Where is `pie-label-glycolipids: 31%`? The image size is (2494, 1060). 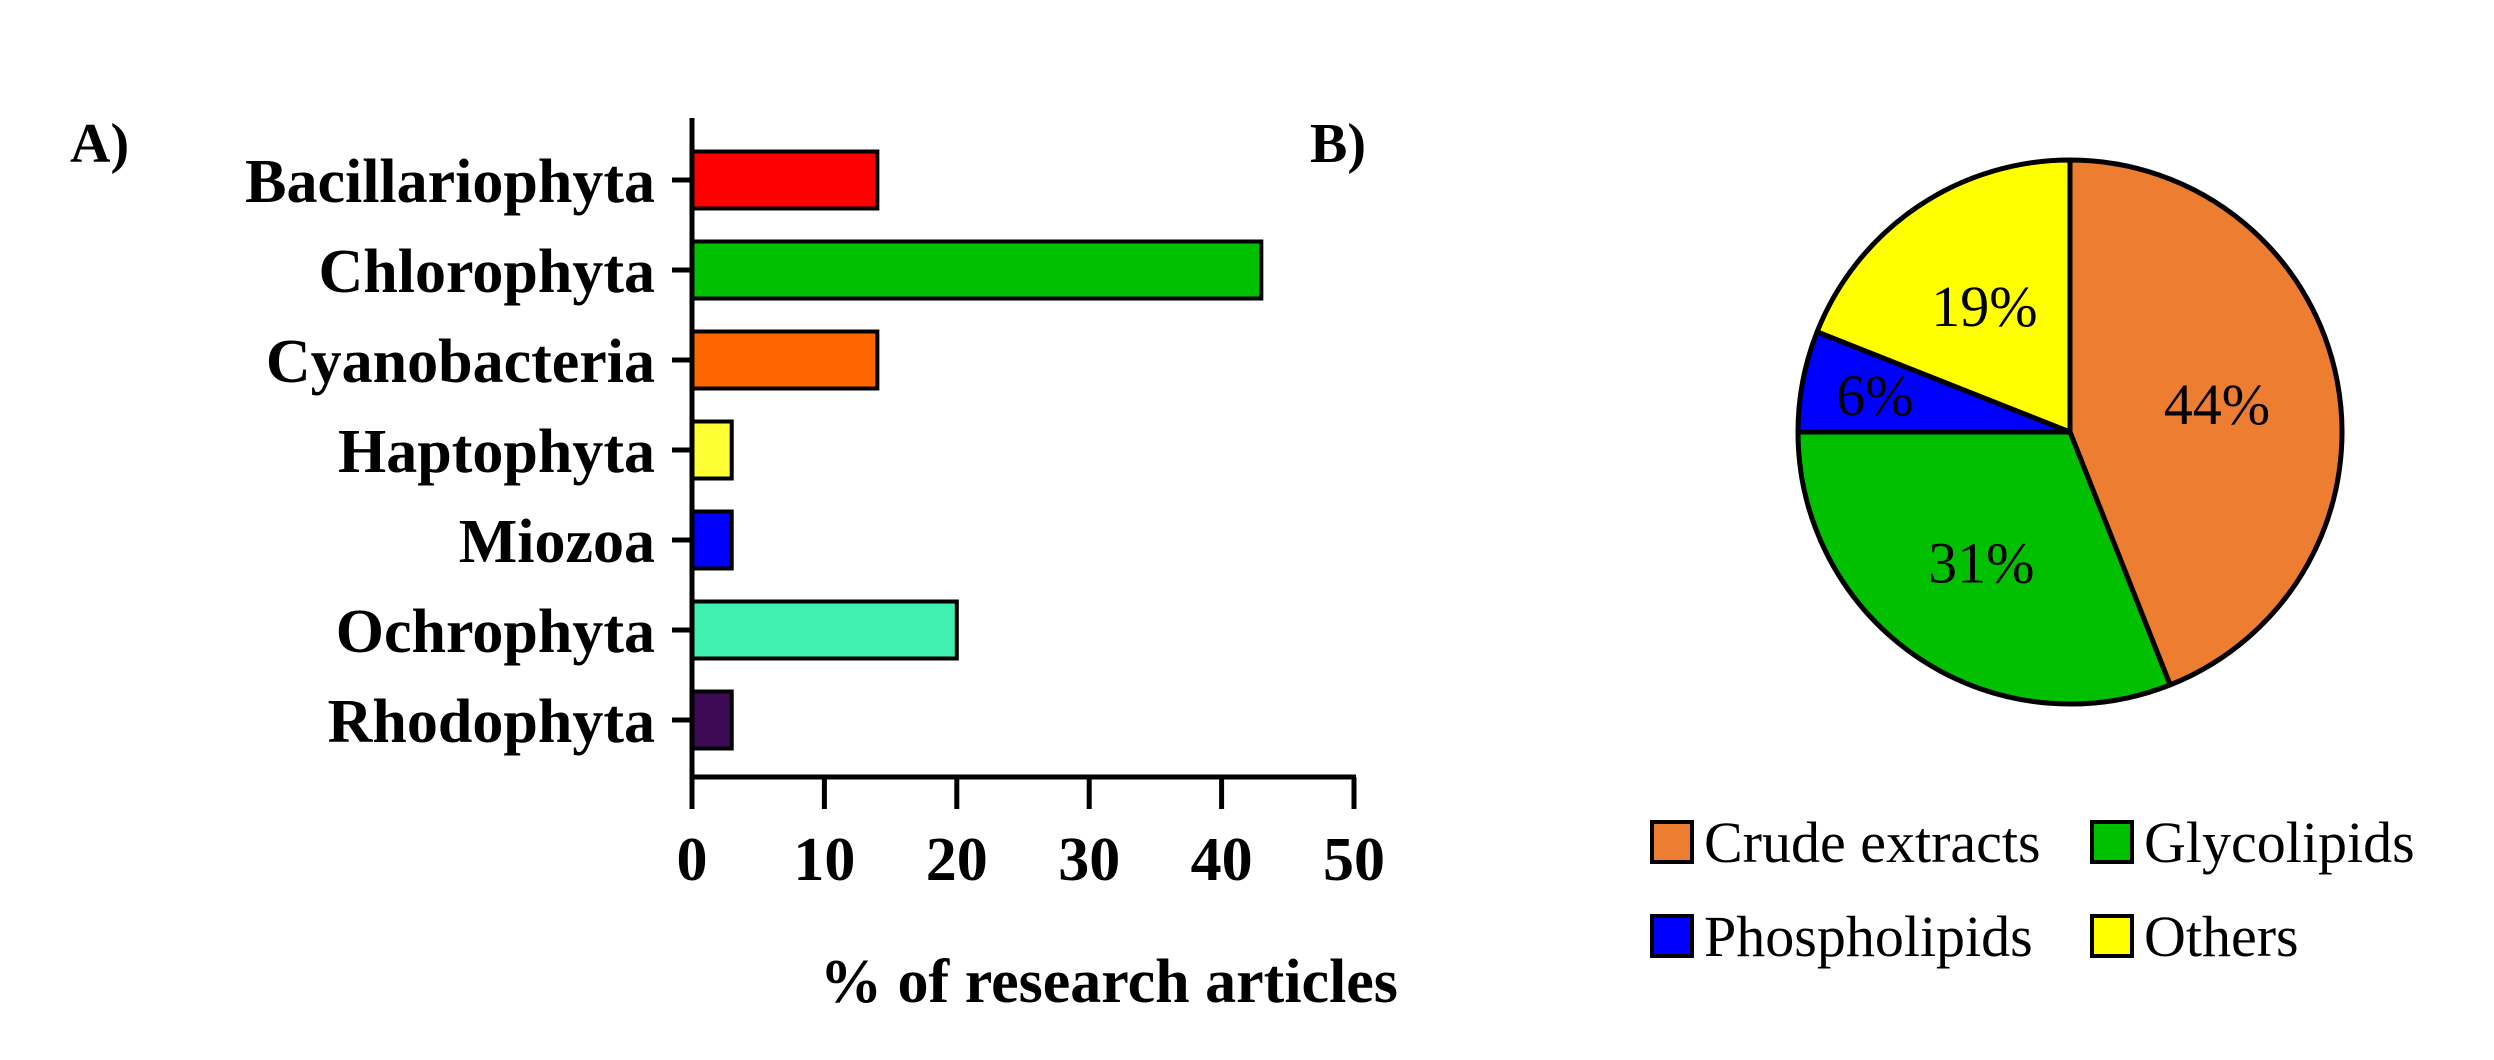
pie-label-glycolipids: 31% is located at coordinates (1981, 562).